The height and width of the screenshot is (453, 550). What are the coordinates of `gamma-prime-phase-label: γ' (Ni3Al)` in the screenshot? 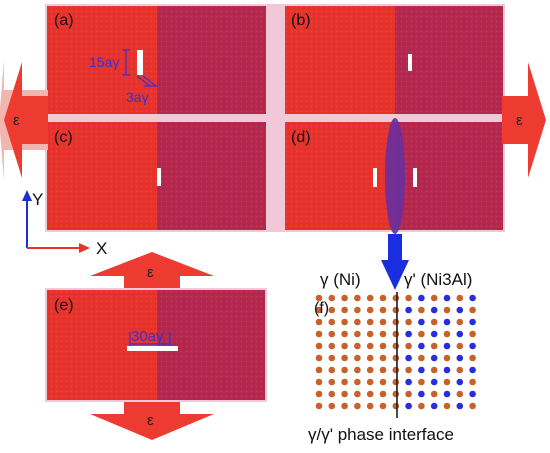 It's located at (438, 279).